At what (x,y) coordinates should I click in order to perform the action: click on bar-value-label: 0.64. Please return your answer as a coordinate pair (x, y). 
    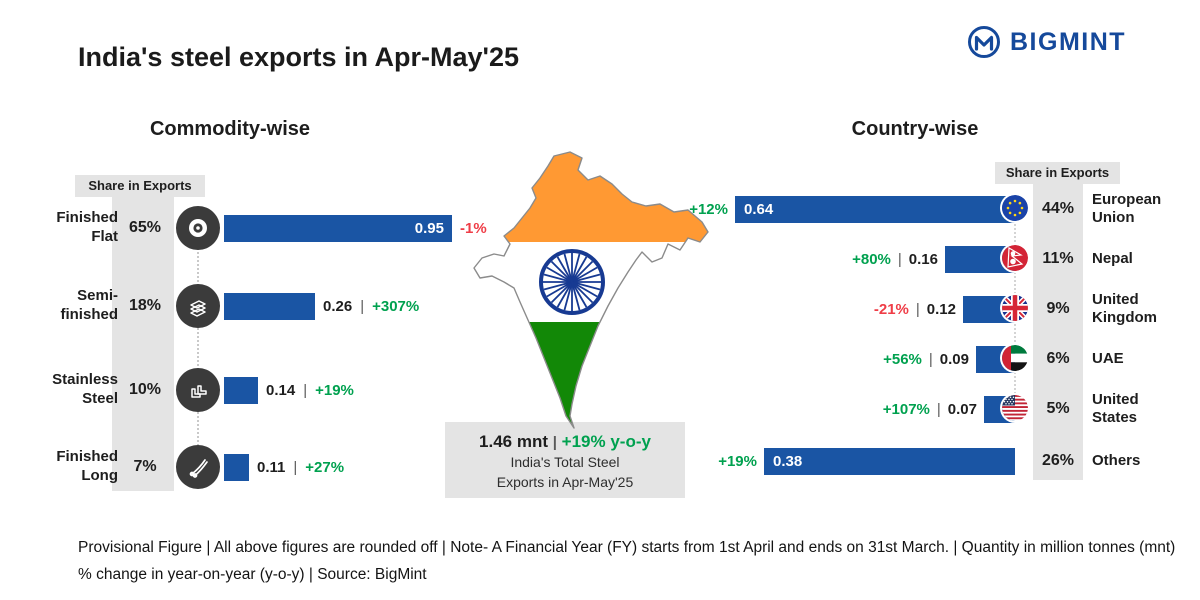
    Looking at the image, I should click on (759, 209).